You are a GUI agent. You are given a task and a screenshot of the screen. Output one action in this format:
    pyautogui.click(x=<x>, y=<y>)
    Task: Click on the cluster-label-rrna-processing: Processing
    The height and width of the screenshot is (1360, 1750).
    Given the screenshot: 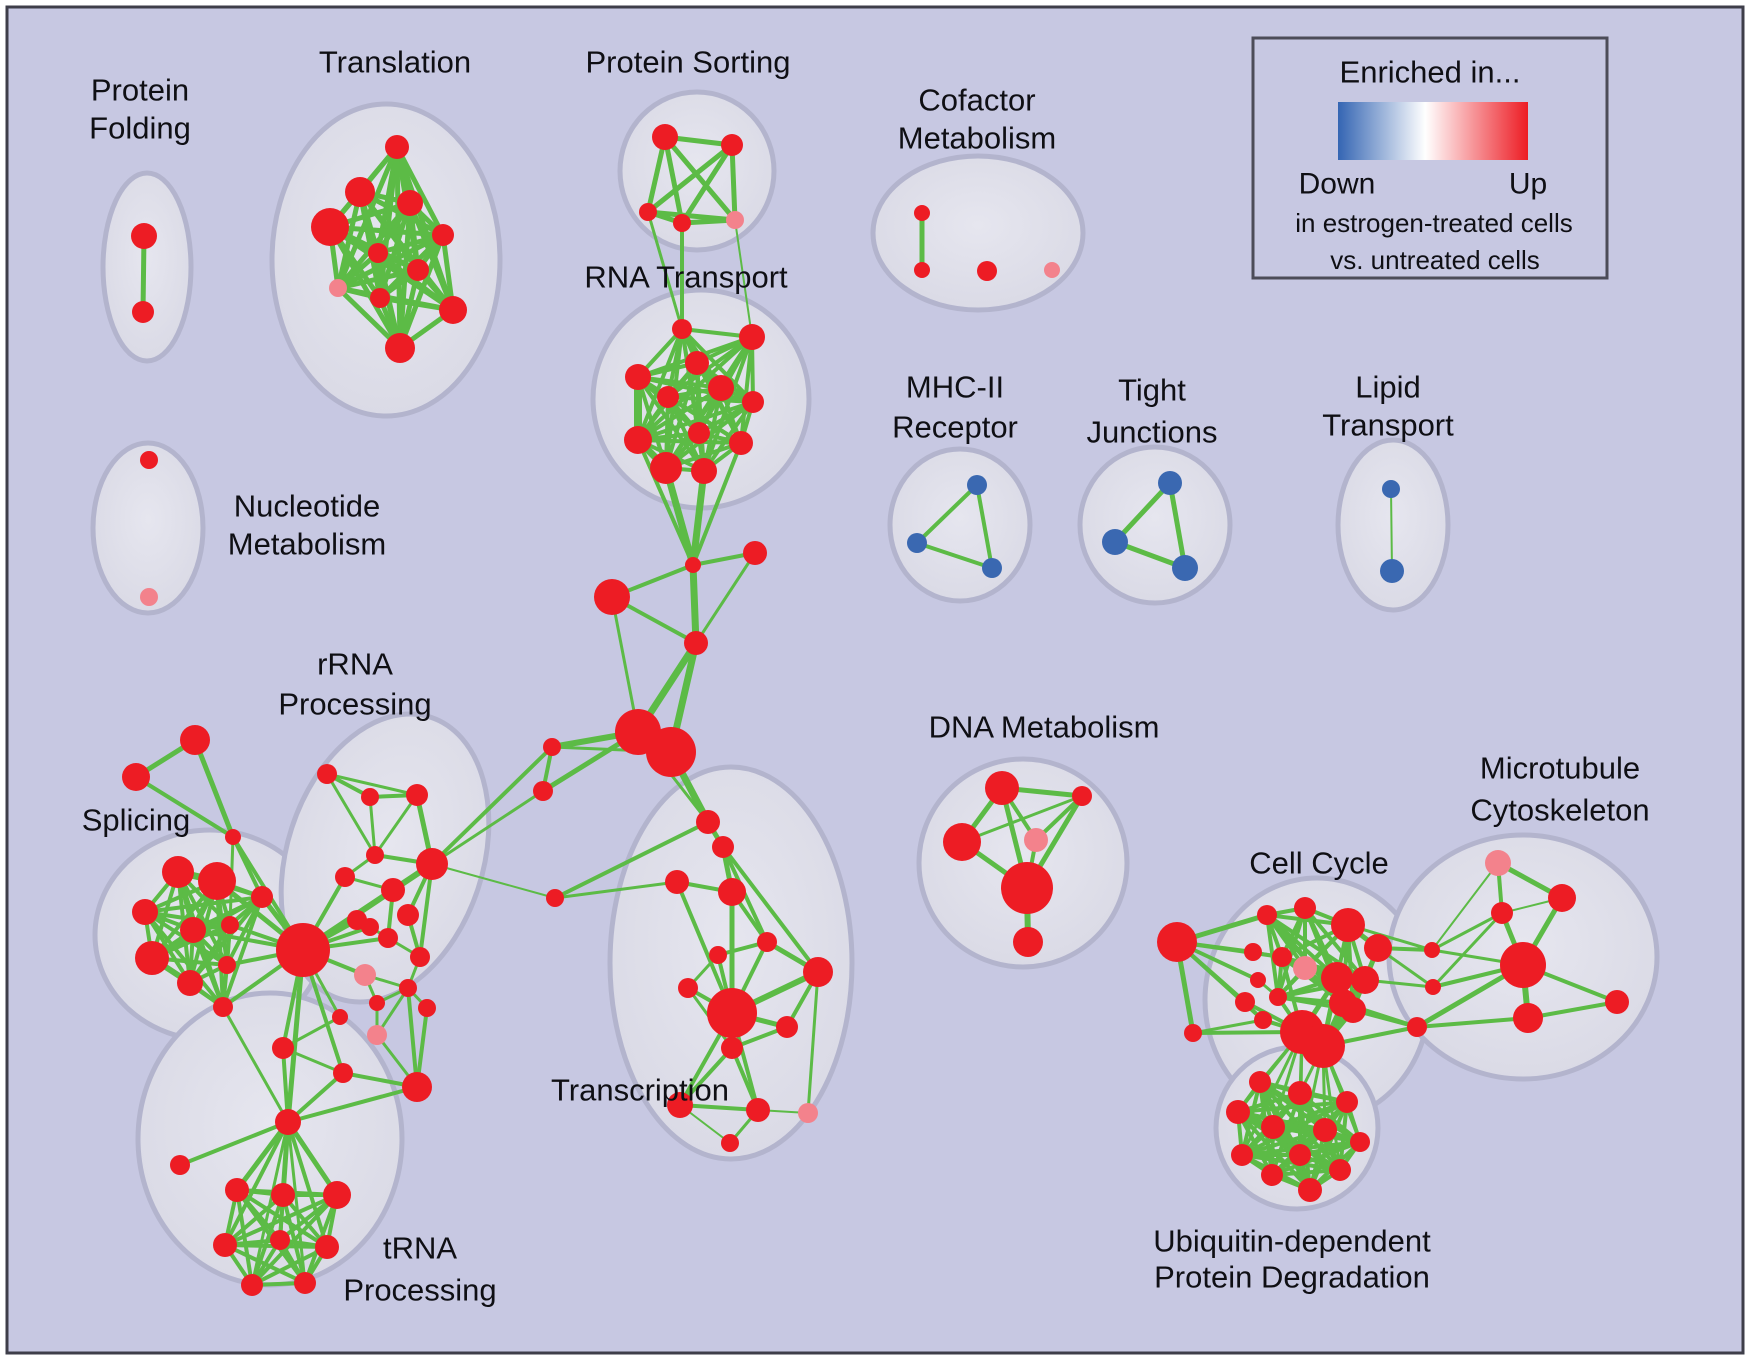 What is the action you would take?
    pyautogui.click(x=354, y=704)
    